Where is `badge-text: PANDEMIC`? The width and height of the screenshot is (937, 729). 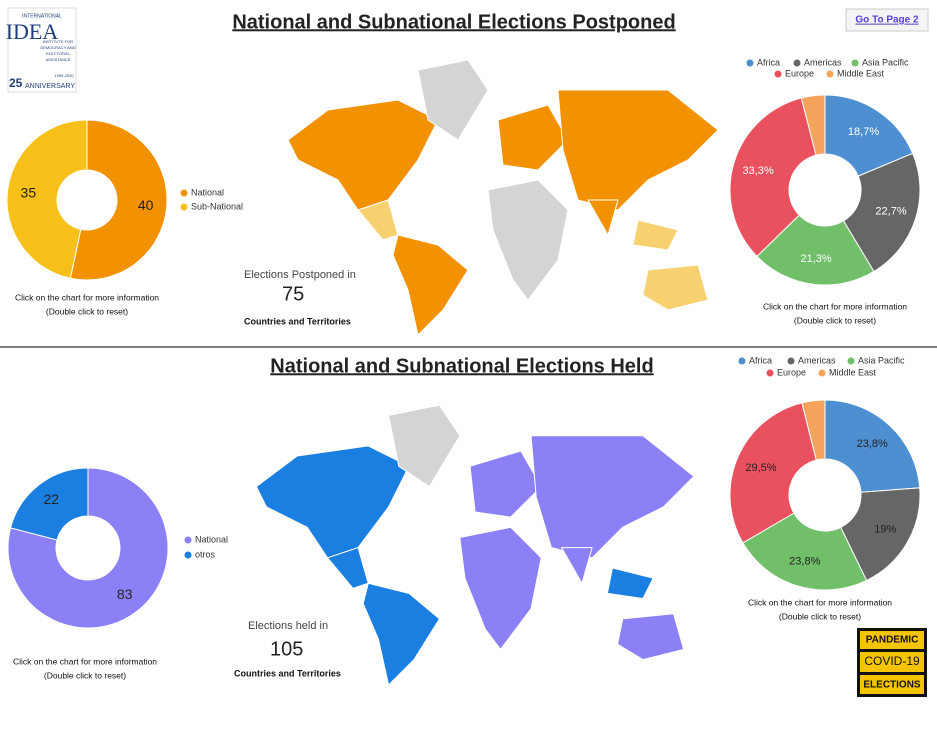 badge-text: PANDEMIC is located at coordinates (892, 640).